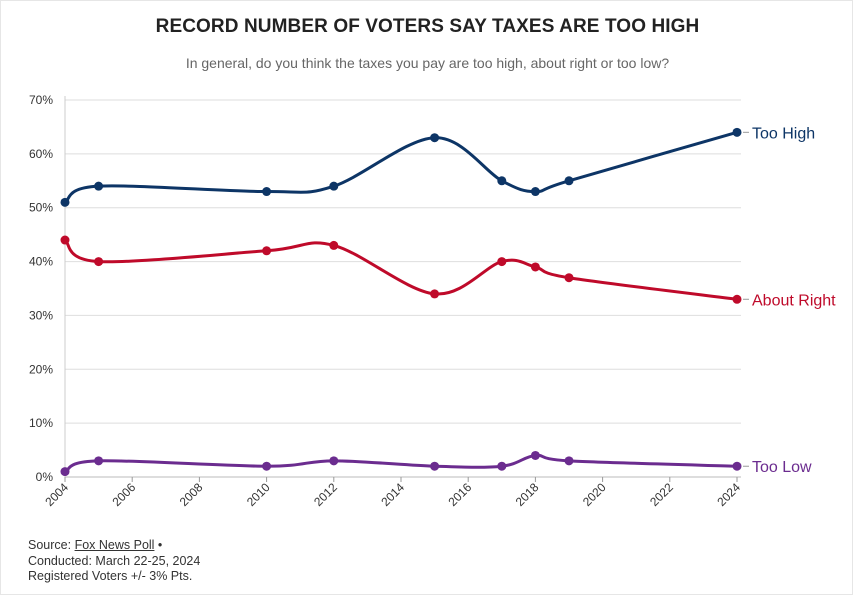  I want to click on x-tick-label: 2018, so click(527, 494).